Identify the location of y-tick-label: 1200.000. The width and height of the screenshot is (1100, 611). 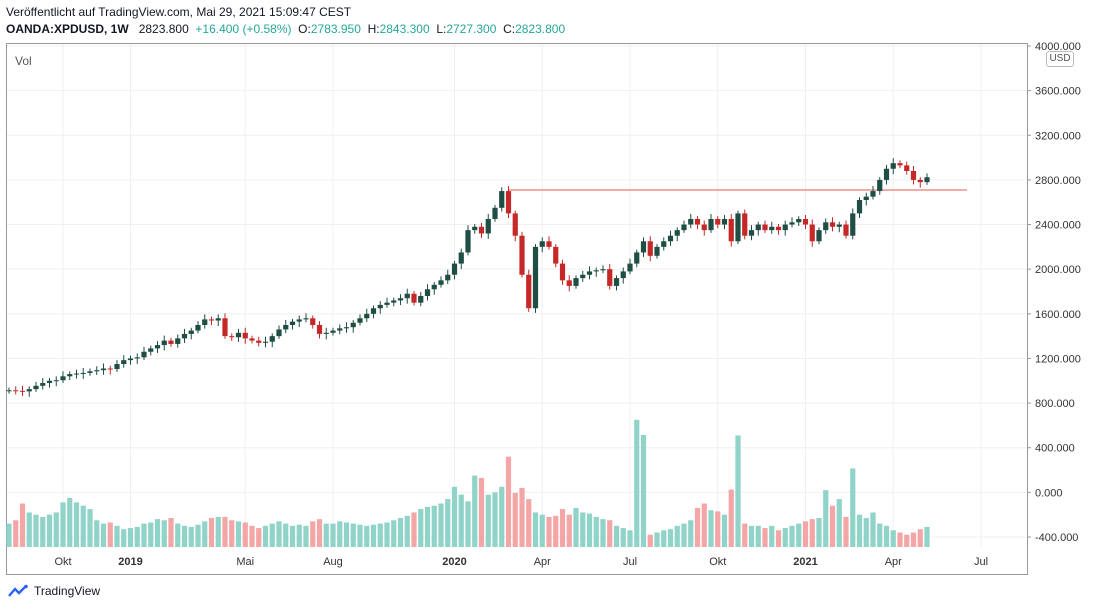
(1058, 359).